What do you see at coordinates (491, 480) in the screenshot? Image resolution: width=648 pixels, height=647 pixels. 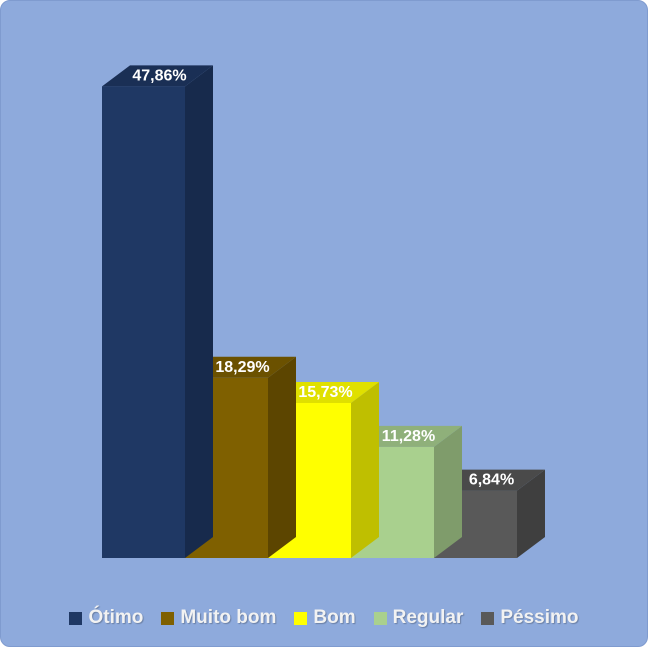 I see `data-label: 6,84%` at bounding box center [491, 480].